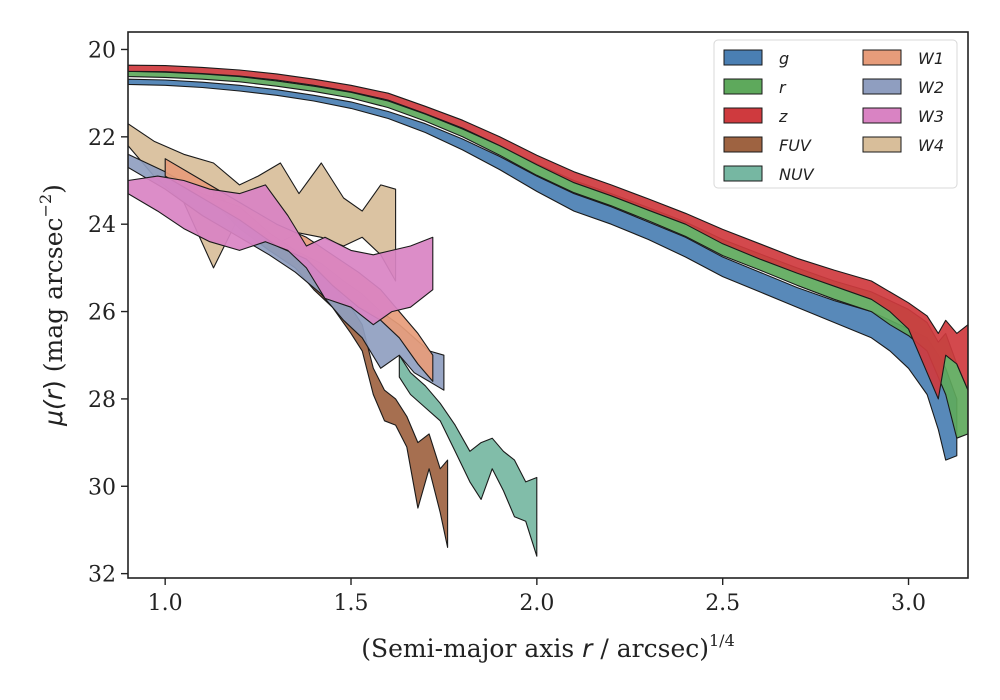  I want to click on legend-label-nuv: NUV, so click(797, 174).